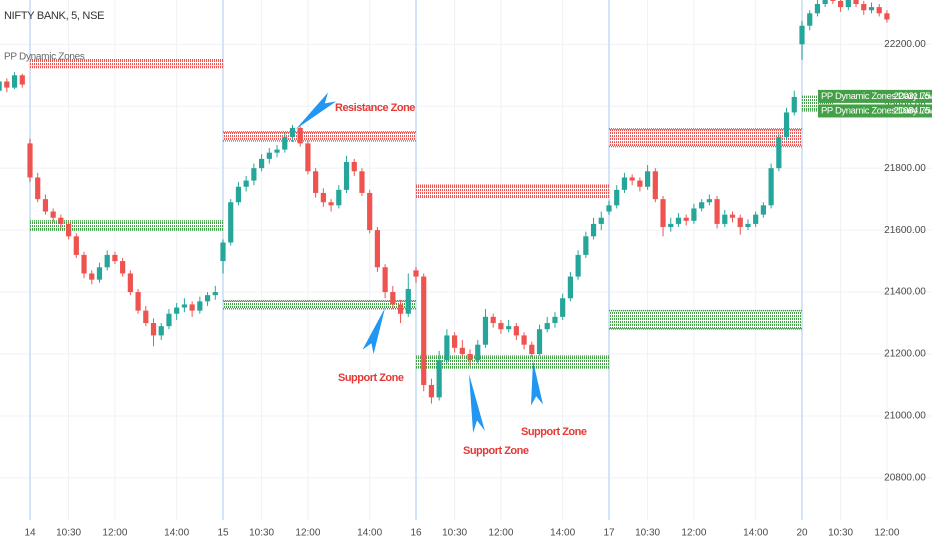  What do you see at coordinates (905, 44) in the screenshot?
I see `y-tick-label: 22200.00` at bounding box center [905, 44].